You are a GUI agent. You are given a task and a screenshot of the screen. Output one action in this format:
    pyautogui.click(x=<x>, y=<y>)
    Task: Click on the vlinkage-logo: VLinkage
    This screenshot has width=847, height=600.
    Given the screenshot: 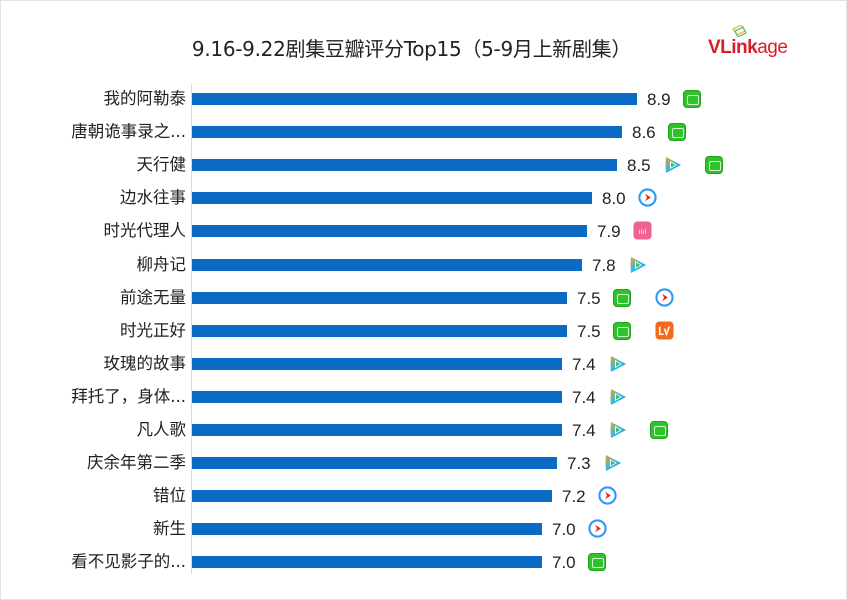 What is the action you would take?
    pyautogui.click(x=753, y=45)
    